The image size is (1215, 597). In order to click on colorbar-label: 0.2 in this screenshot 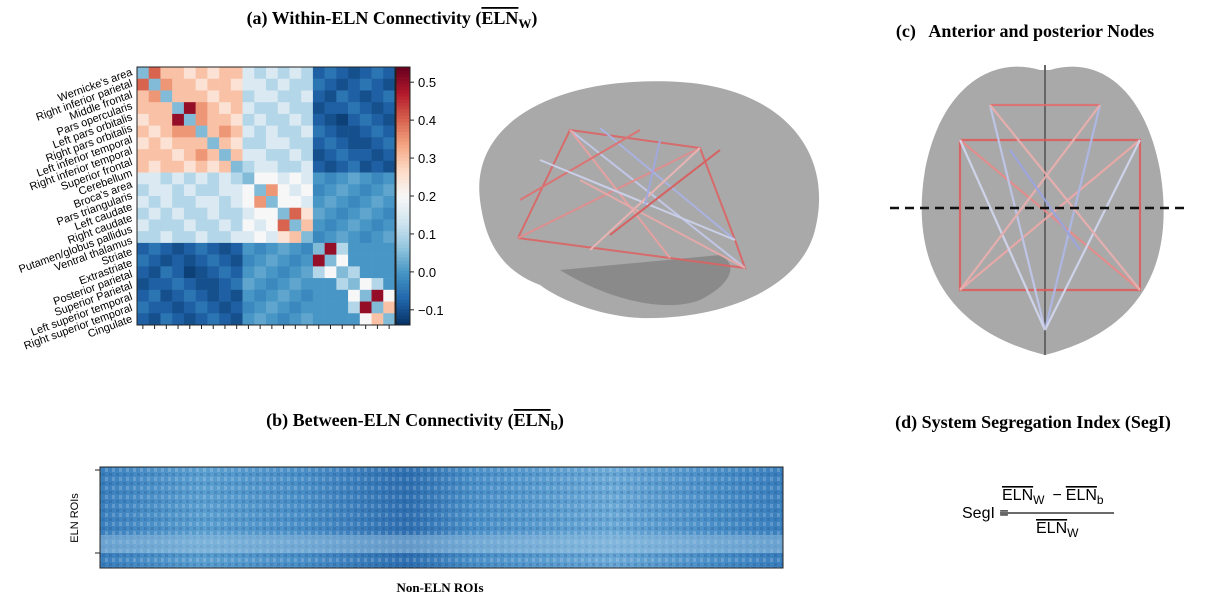, I will do `click(427, 196)`.